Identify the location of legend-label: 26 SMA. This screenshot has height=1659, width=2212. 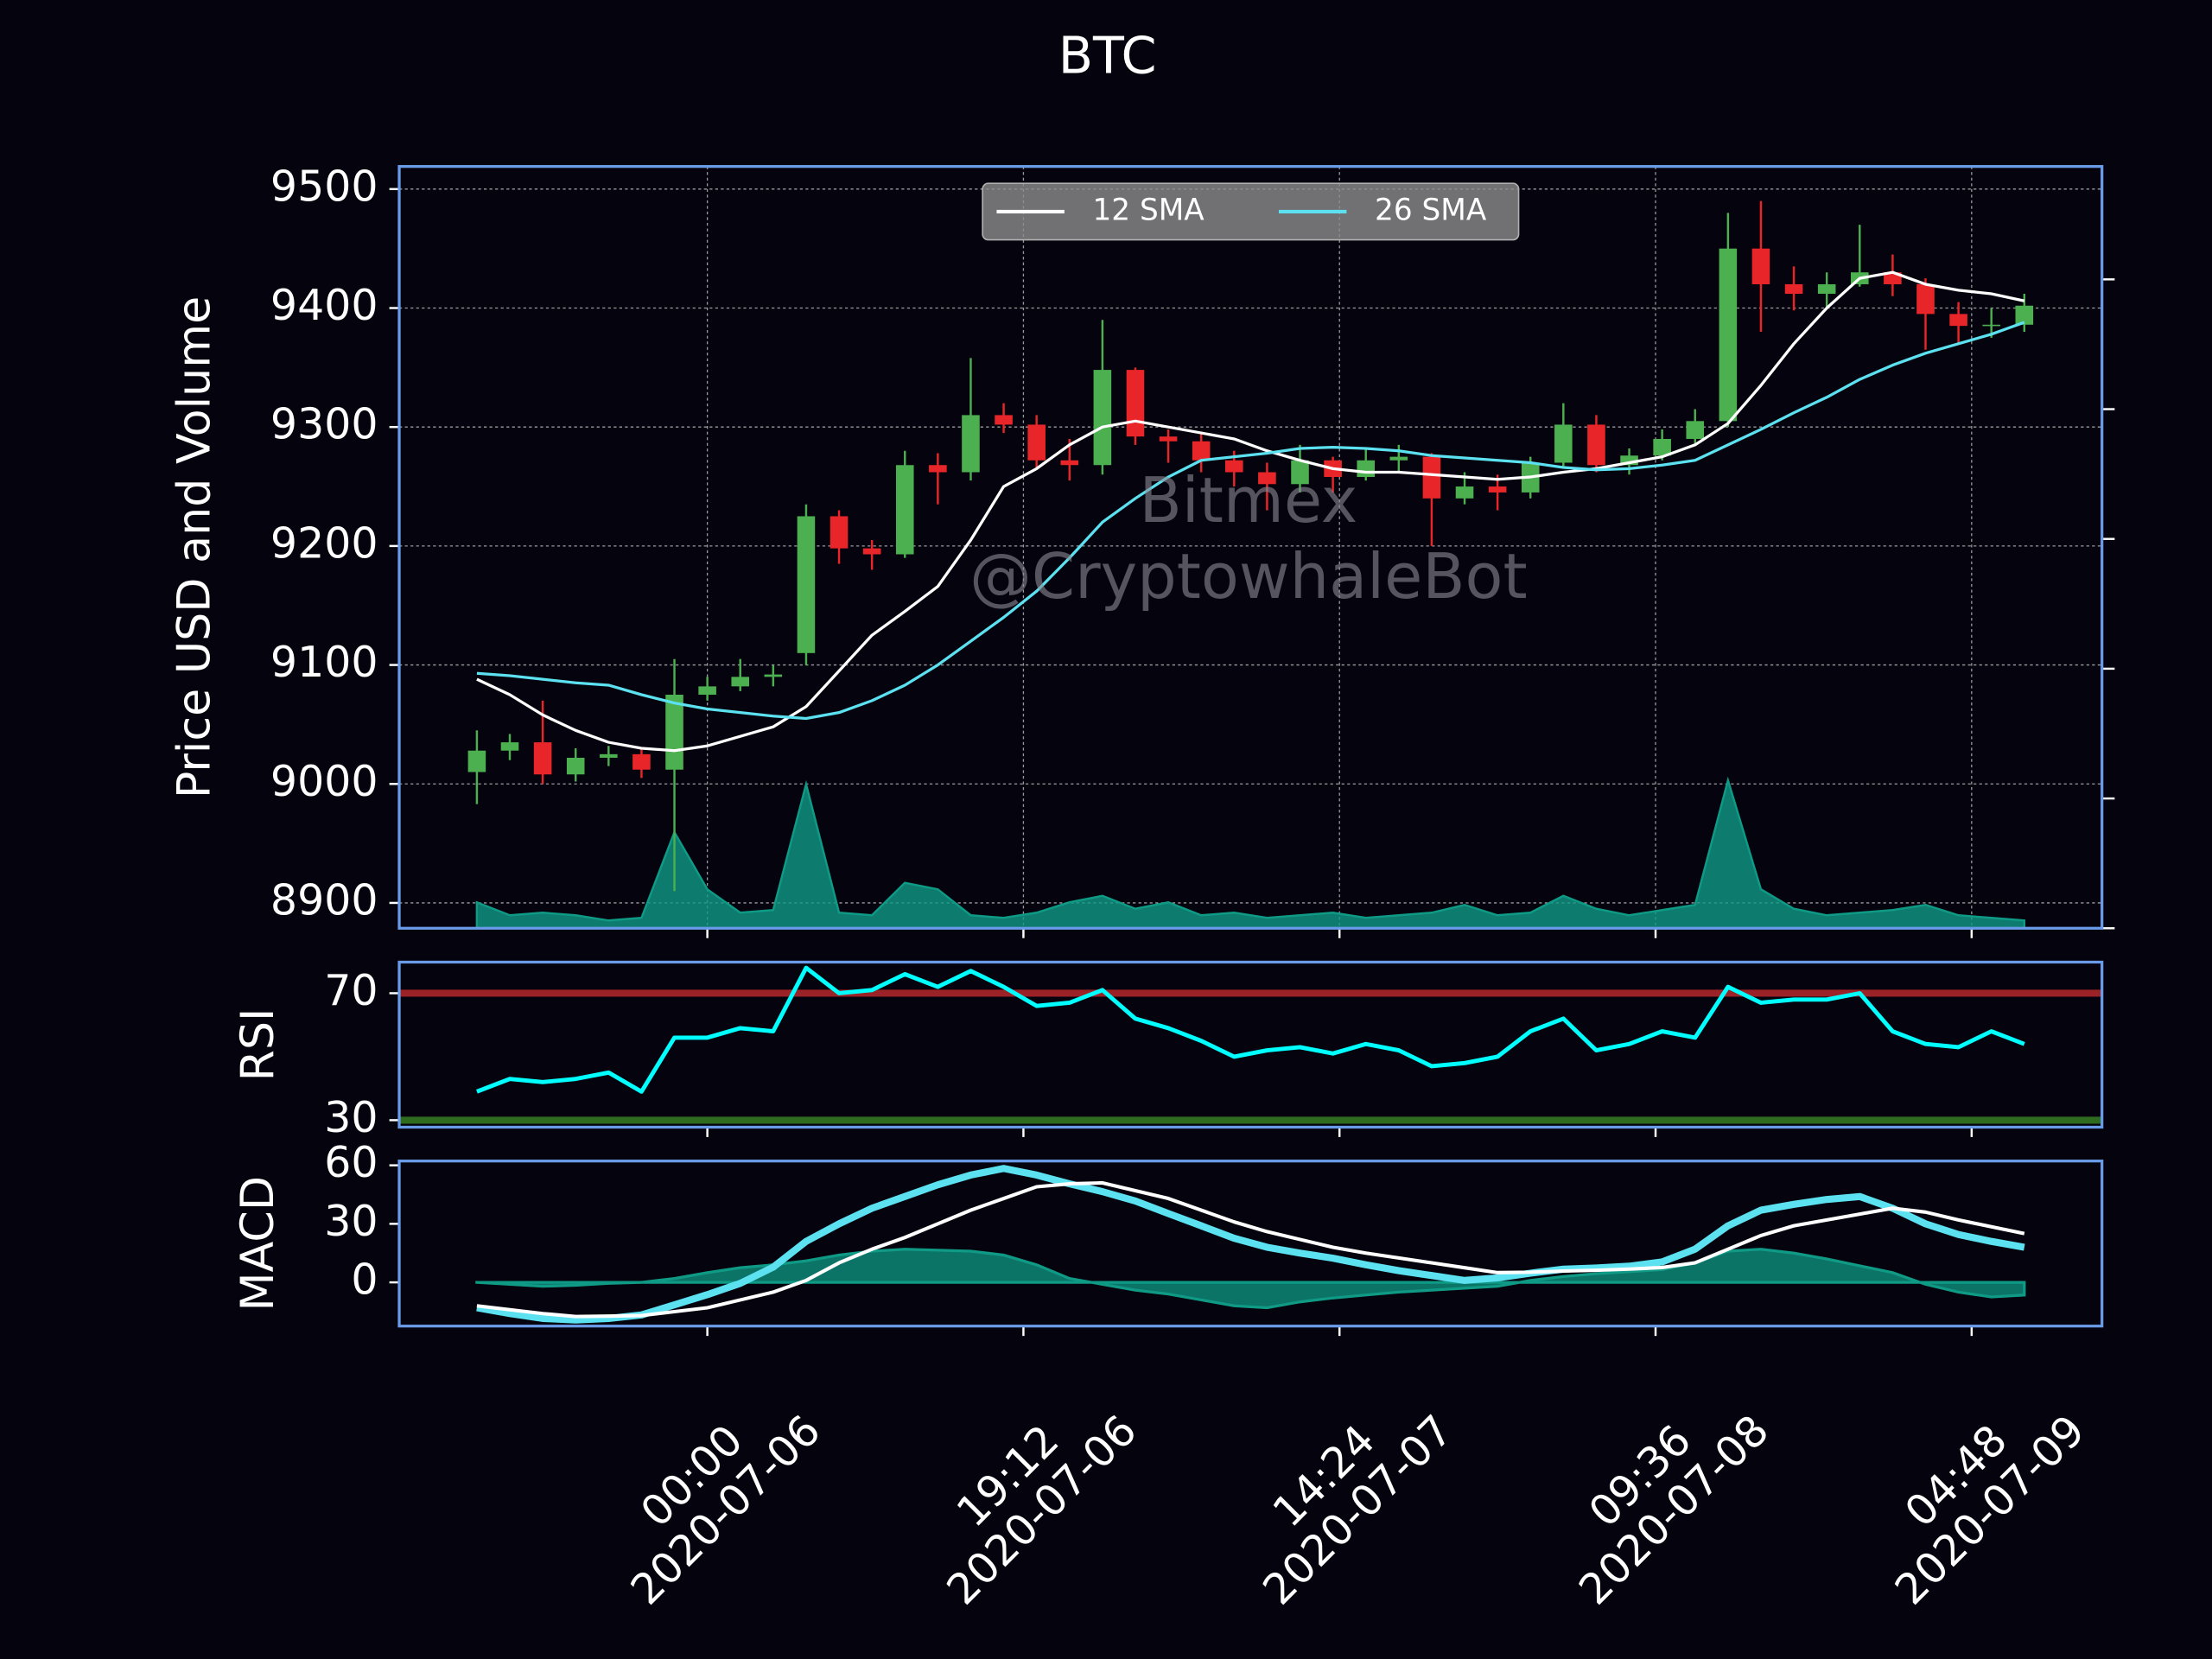
(1431, 210).